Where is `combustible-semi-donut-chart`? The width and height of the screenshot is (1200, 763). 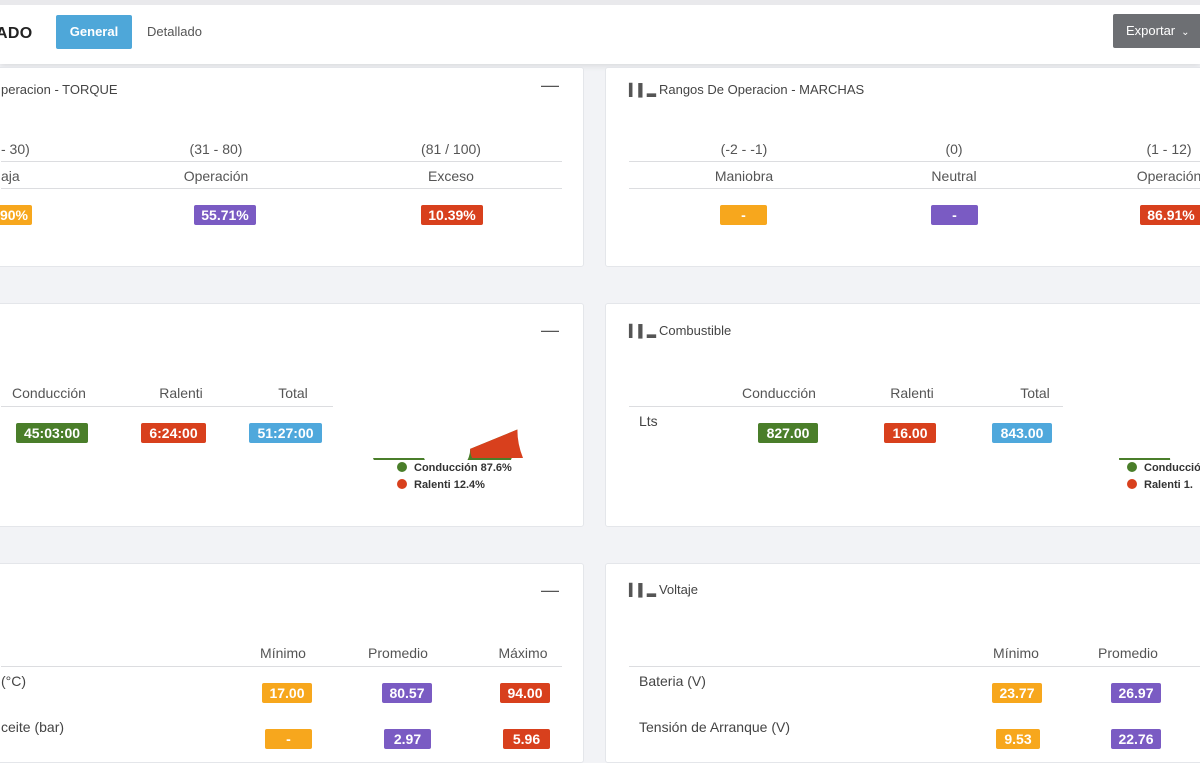
combustible-semi-donut-chart is located at coordinates (1145, 459).